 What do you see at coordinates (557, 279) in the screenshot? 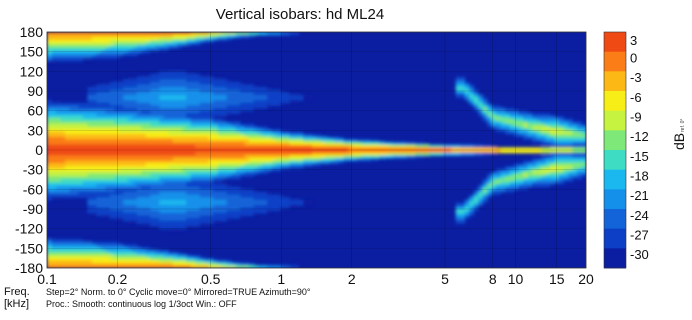
I see `x-tick-label: 15` at bounding box center [557, 279].